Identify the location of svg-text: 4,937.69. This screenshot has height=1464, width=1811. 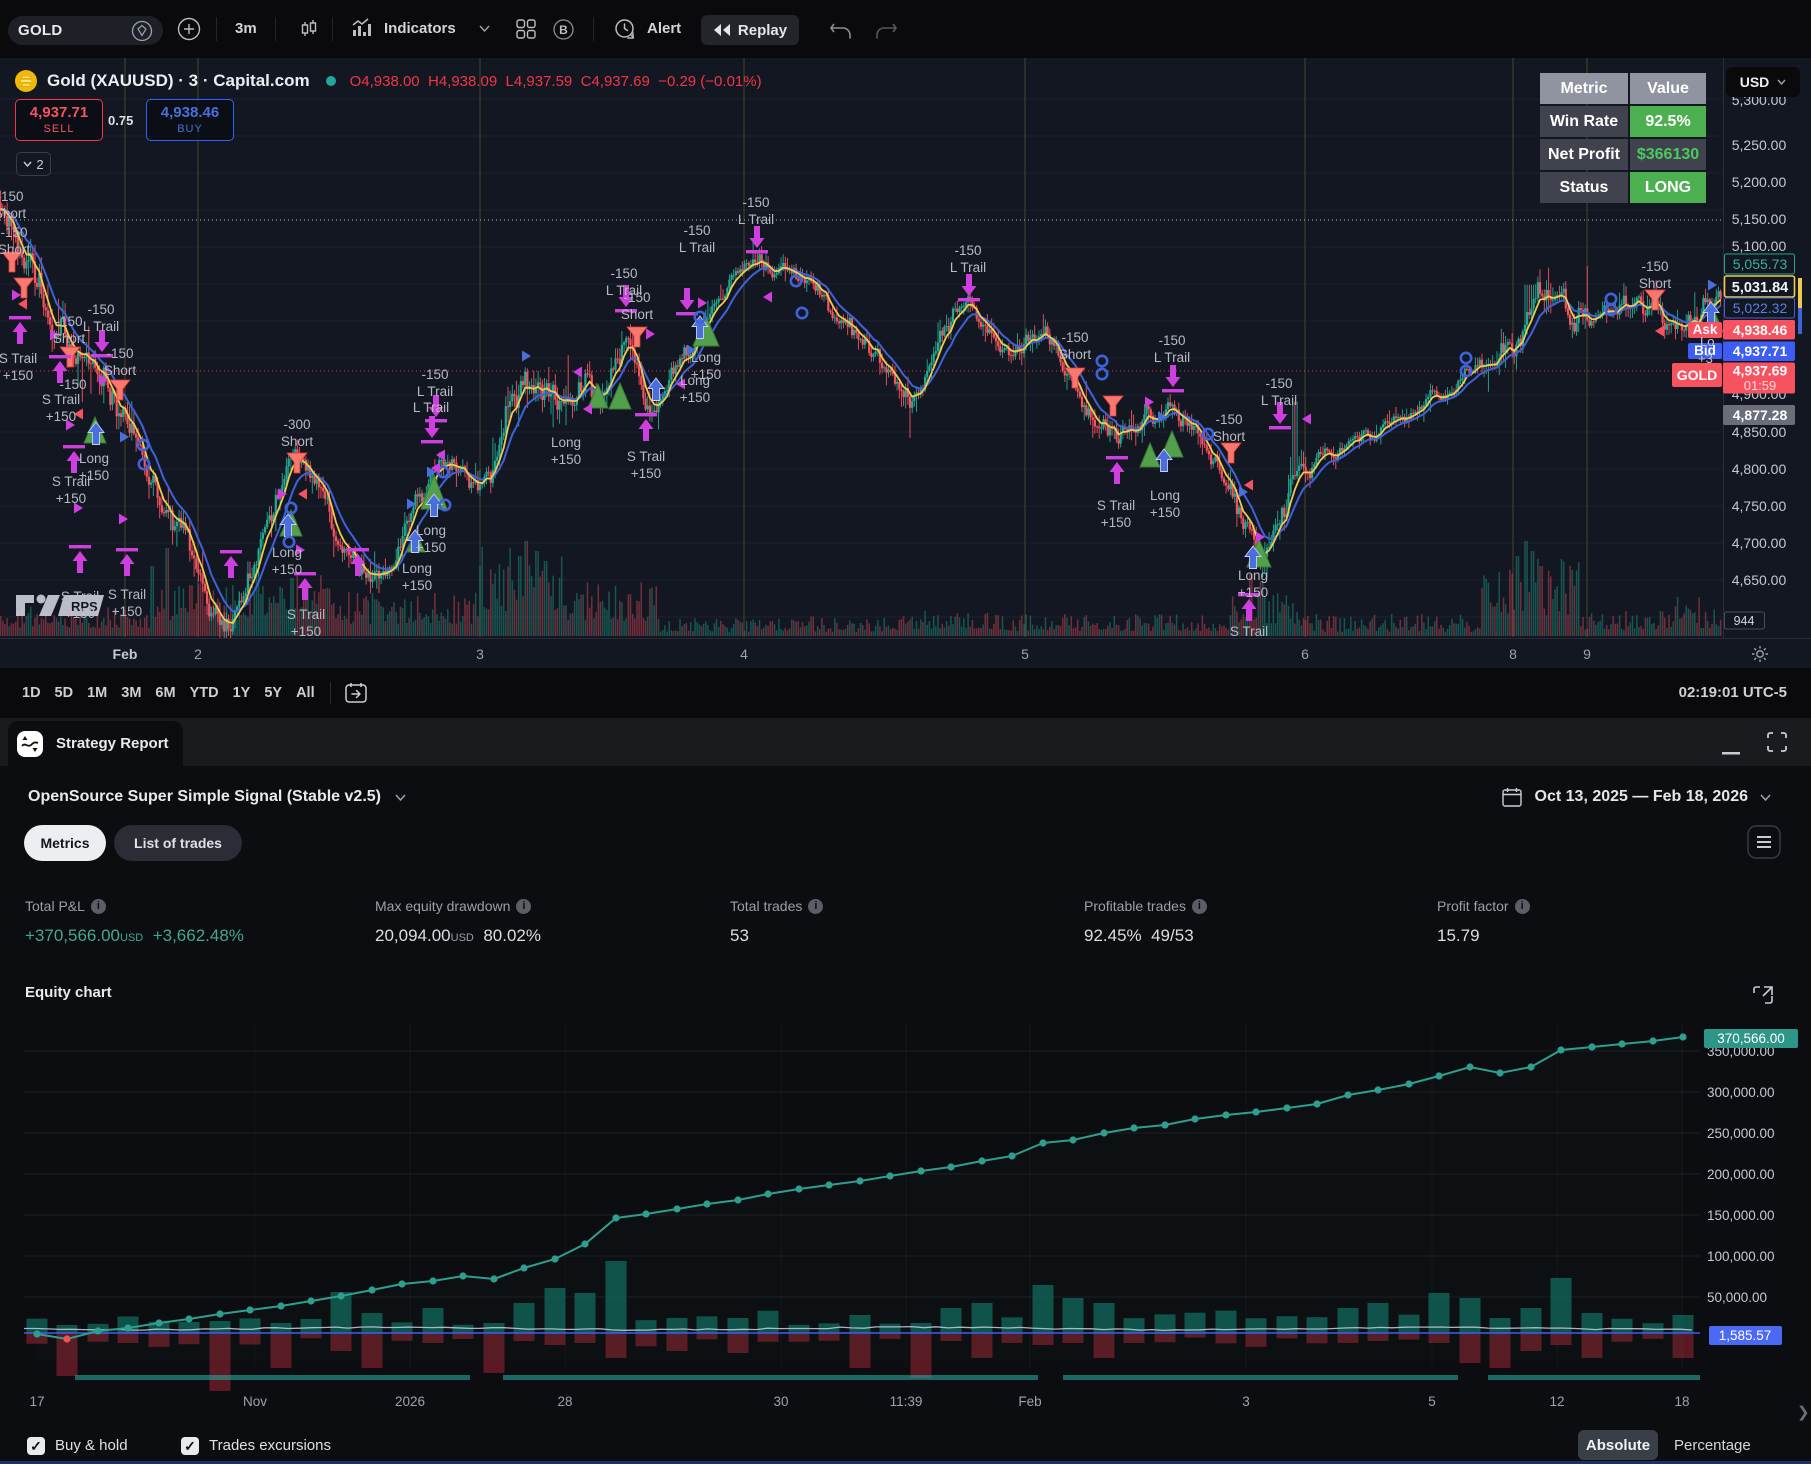
(1760, 371).